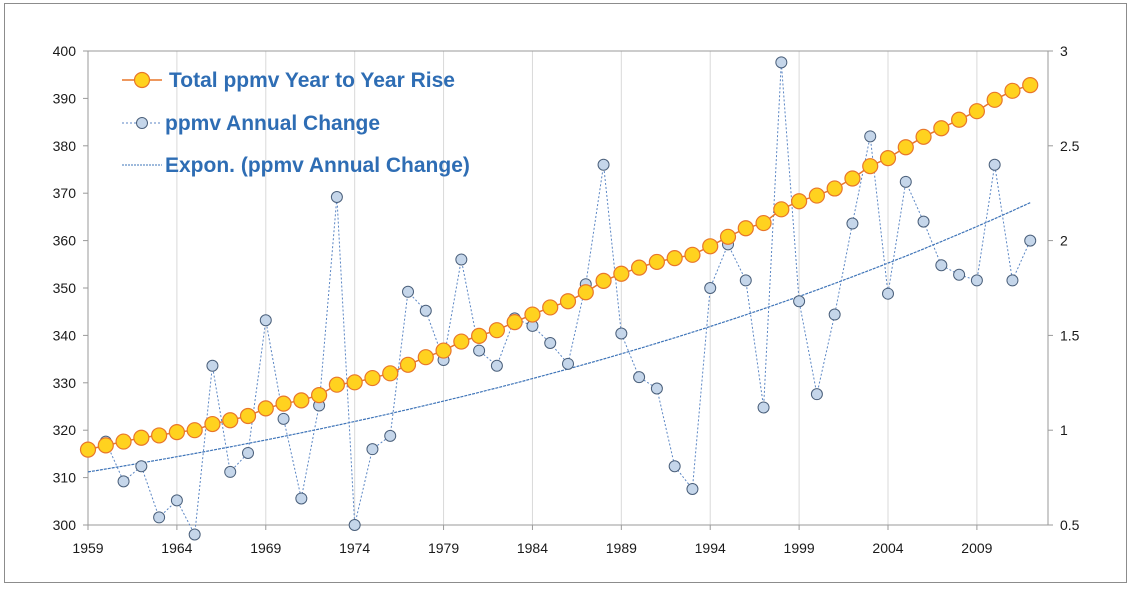 This screenshot has height=590, width=1133. Describe the element at coordinates (799, 548) in the screenshot. I see `x-tick-label: 1999` at that location.